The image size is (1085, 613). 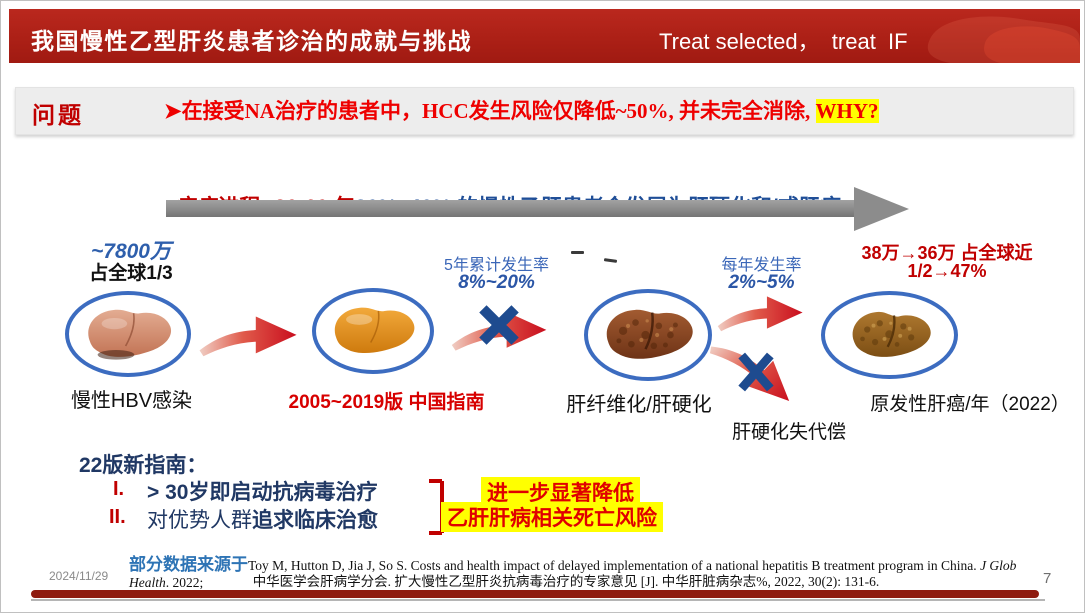 I want to click on timeline-arrow-body, so click(x=511, y=208).